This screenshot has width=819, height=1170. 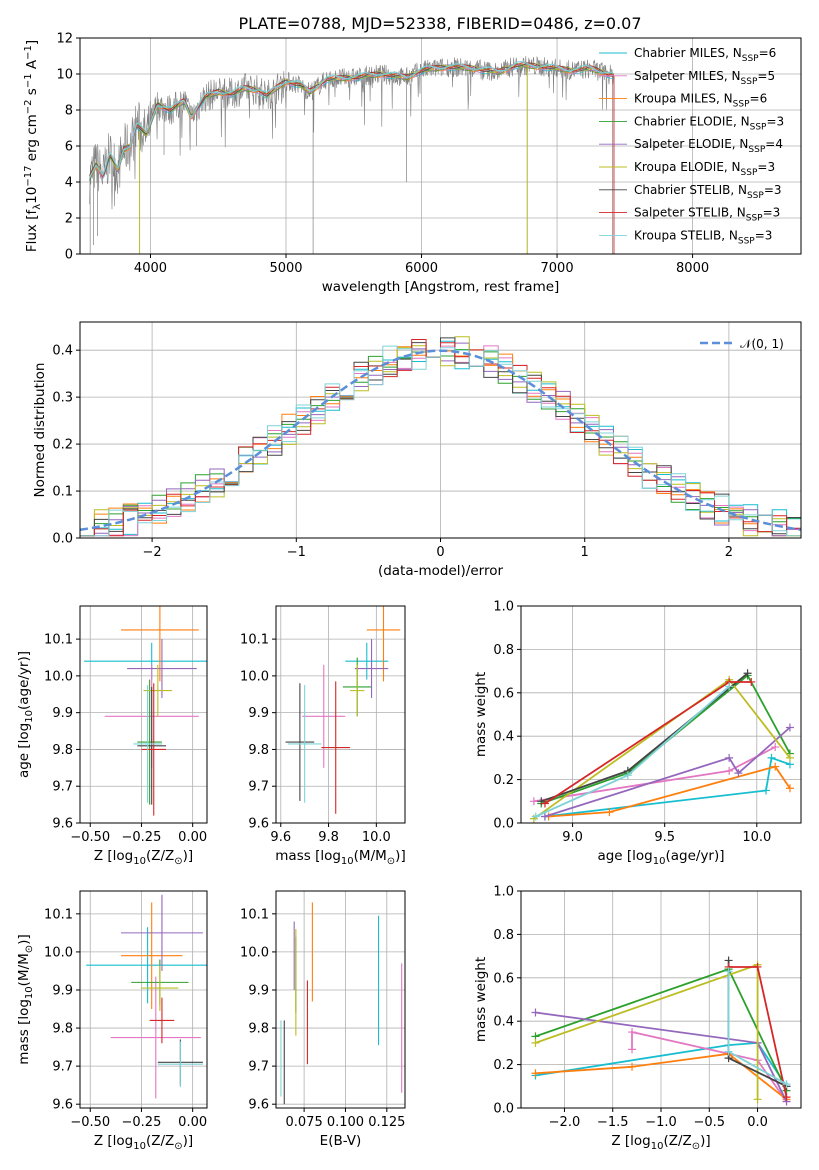 I want to click on y-axis-label: age [log10(age/yr)], so click(x=25, y=714).